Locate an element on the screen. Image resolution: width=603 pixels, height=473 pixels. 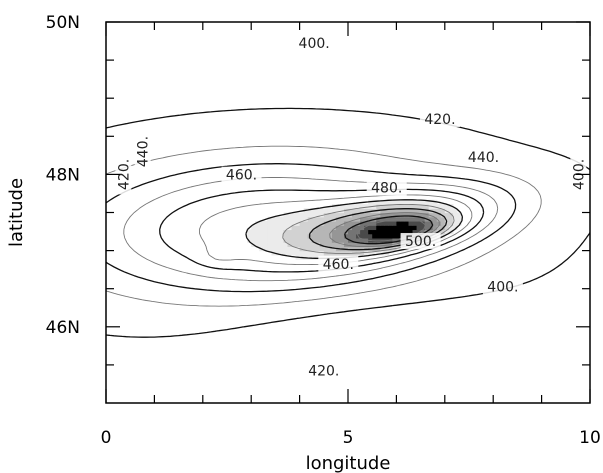
x-axis-title: longitude is located at coordinates (348, 463).